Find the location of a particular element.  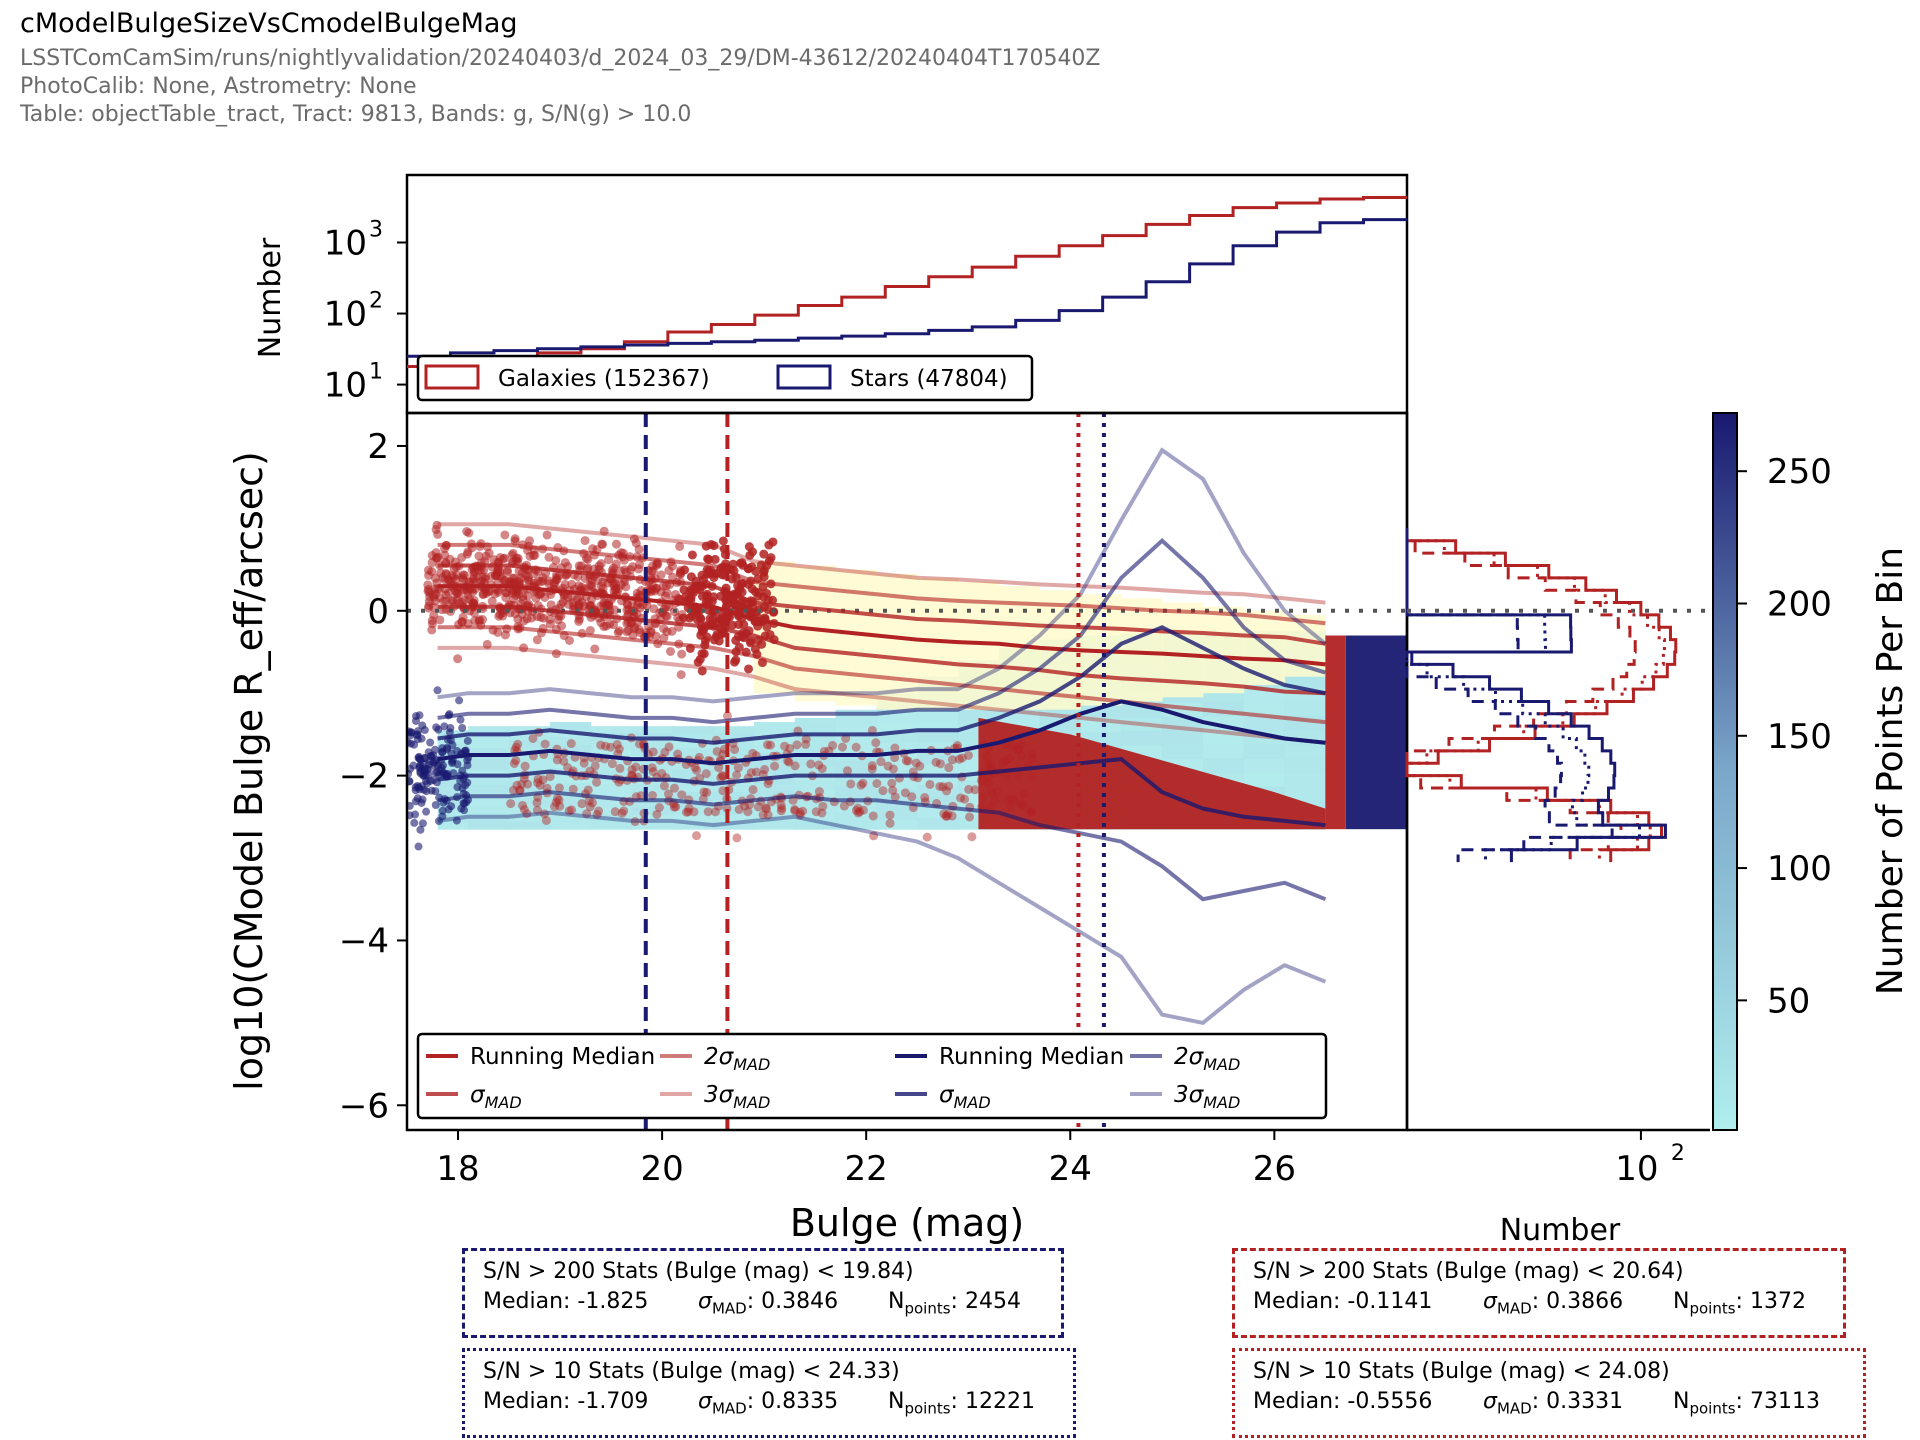

y-tick-label: 2 is located at coordinates (378, 447).